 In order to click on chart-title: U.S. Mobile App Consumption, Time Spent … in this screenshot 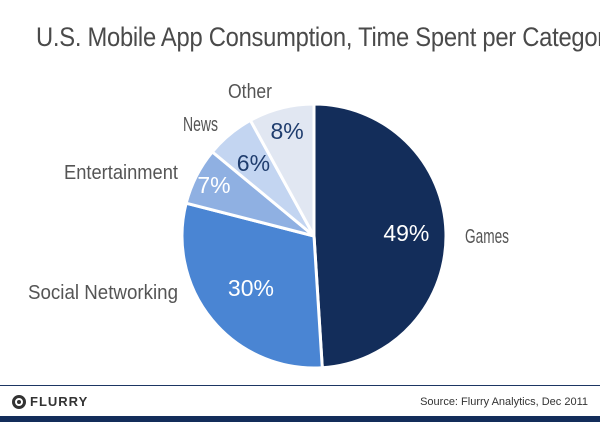, I will do `click(318, 37)`.